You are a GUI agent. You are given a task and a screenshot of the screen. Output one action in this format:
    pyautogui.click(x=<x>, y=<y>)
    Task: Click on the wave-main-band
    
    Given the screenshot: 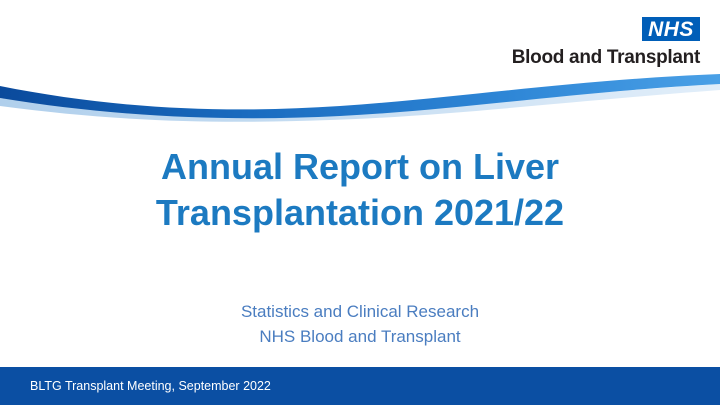 What is the action you would take?
    pyautogui.click(x=360, y=96)
    